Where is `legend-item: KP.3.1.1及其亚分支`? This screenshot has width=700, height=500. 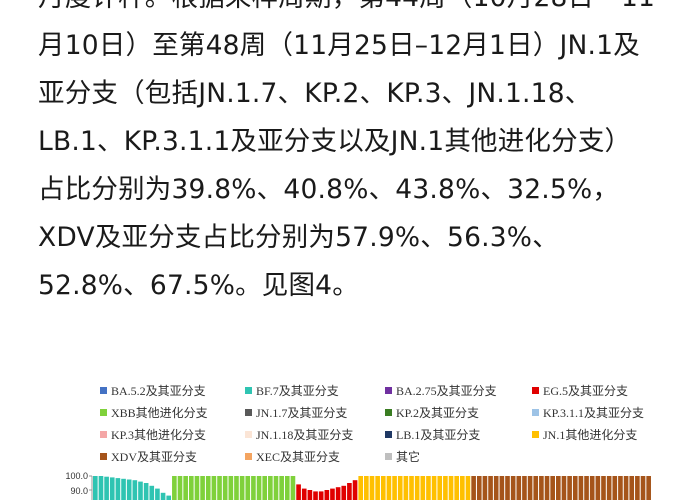
legend-item: KP.3.1.1及其亚分支 is located at coordinates (601, 412).